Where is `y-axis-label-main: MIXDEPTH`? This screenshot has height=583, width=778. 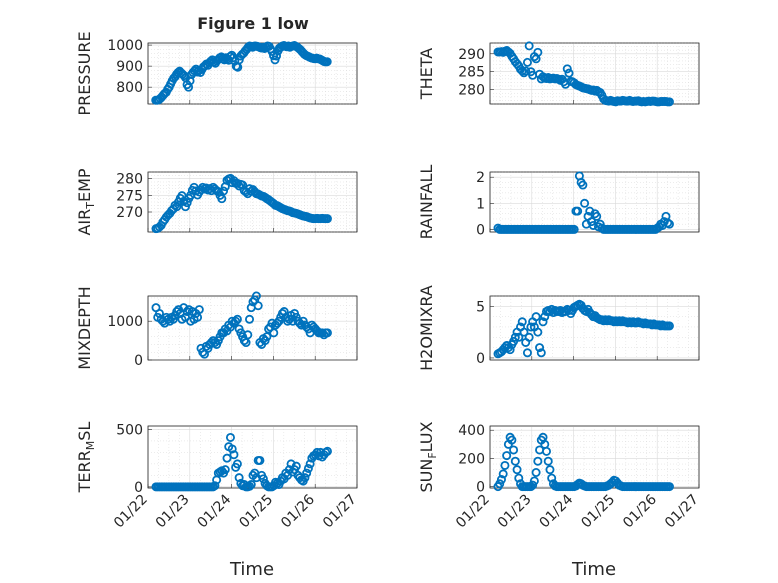 y-axis-label-main: MIXDEPTH is located at coordinates (84, 327).